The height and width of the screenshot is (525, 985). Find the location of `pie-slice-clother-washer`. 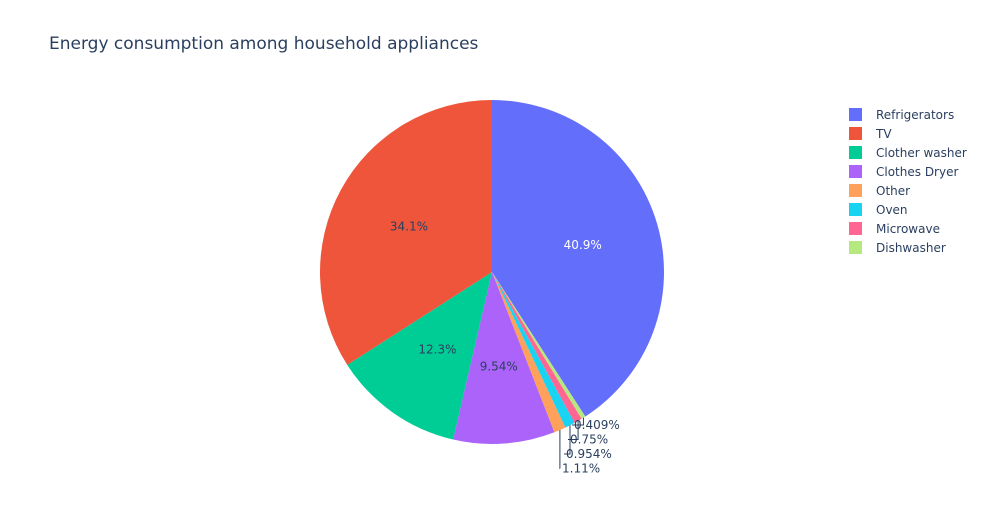

pie-slice-clother-washer is located at coordinates (419, 356).